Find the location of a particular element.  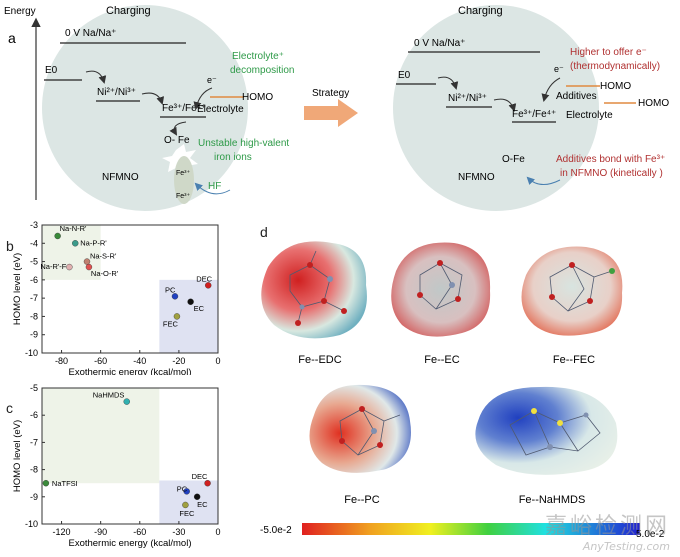

left-homo: HOMO is located at coordinates (257, 97).